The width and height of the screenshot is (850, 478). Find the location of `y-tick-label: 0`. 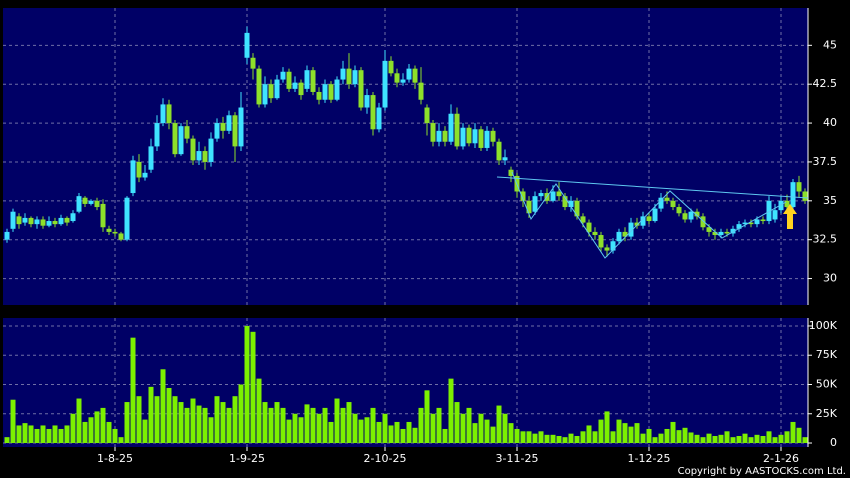

y-tick-label: 0 is located at coordinates (833, 442).